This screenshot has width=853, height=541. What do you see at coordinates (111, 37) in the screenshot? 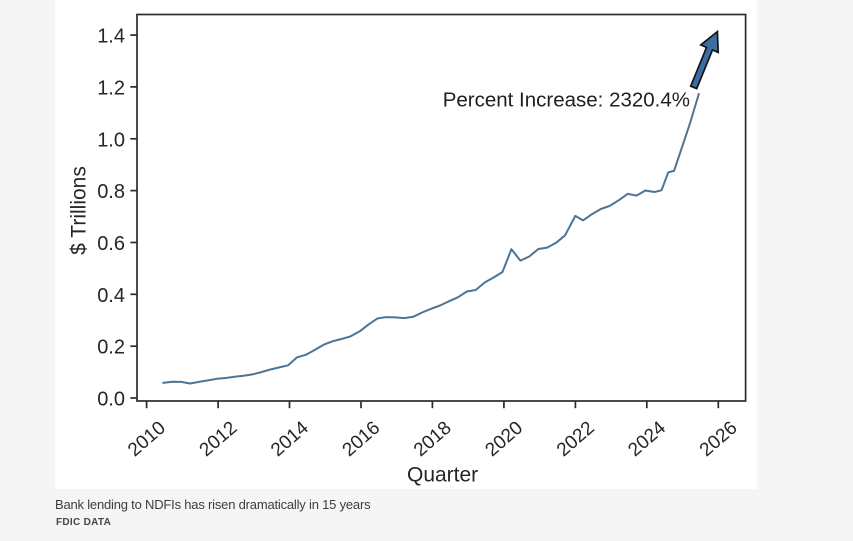
I see `svg-text: 1.4` at bounding box center [111, 37].